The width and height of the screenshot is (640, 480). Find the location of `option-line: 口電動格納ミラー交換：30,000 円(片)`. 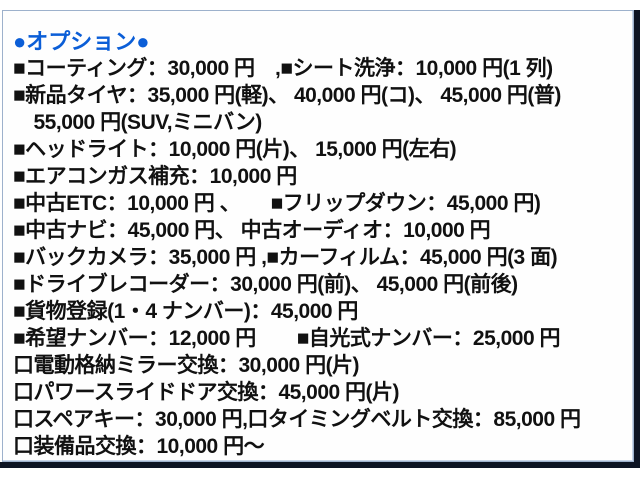

option-line: 口電動格納ミラー交換：30,000 円(片) is located at coordinates (186, 365).